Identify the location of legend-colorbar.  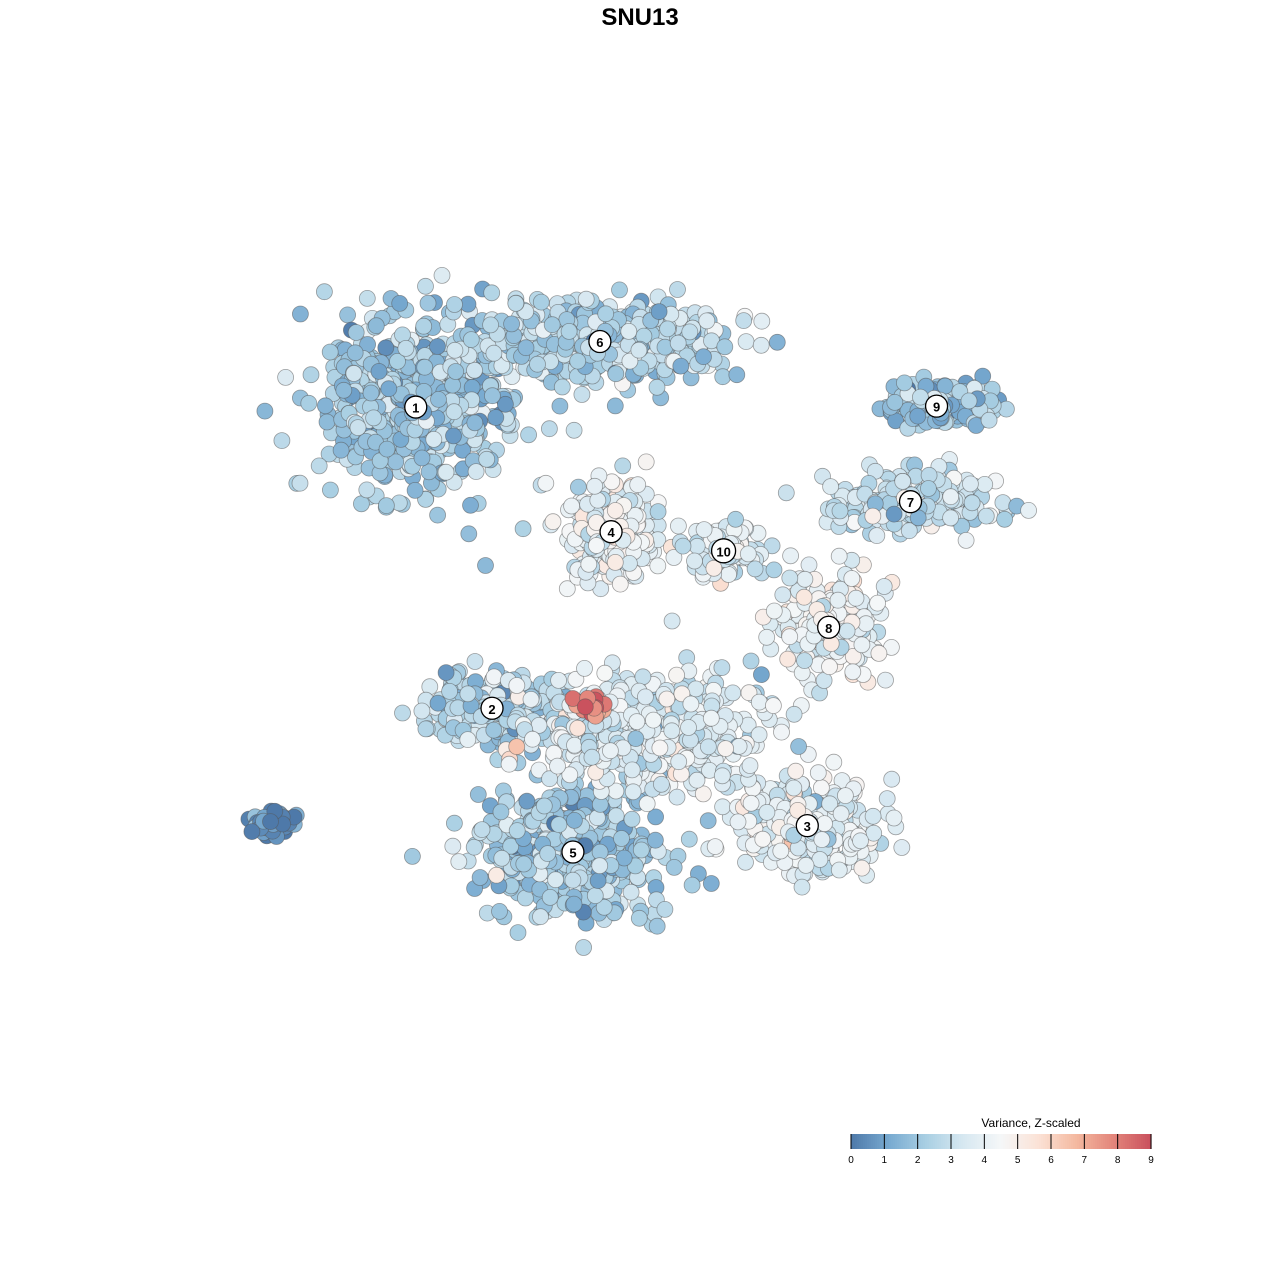
(1001, 1141).